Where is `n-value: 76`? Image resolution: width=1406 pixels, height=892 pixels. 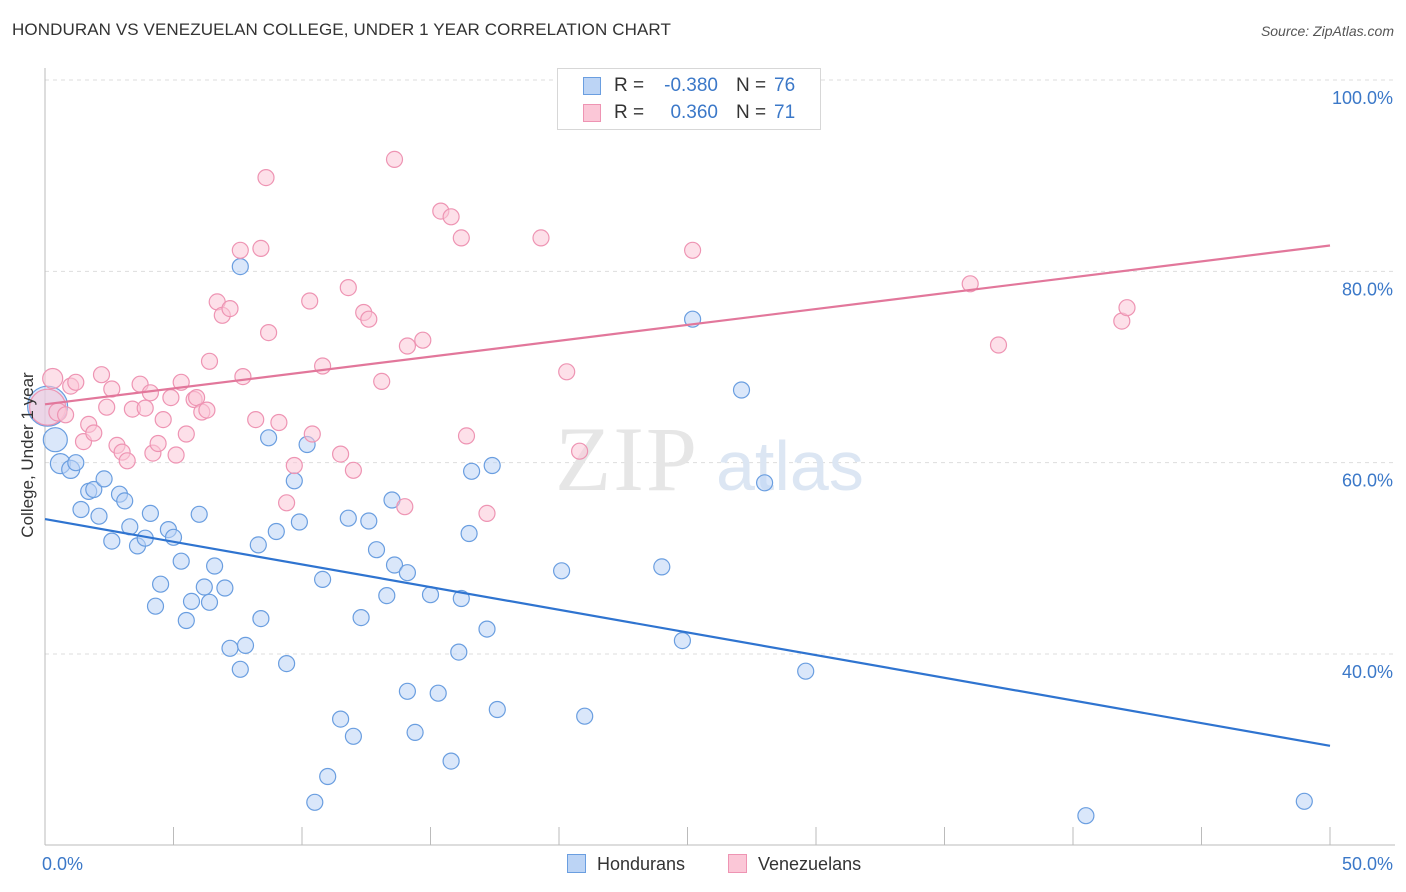
n-value: 76 is located at coordinates (785, 85).